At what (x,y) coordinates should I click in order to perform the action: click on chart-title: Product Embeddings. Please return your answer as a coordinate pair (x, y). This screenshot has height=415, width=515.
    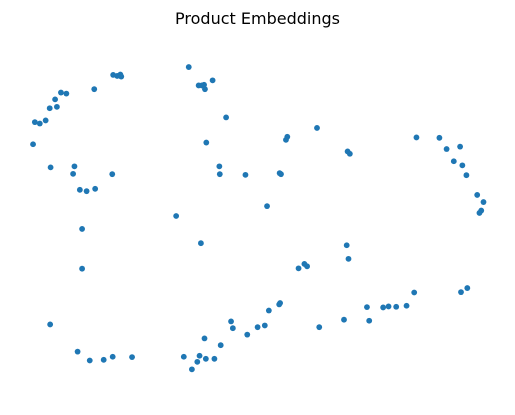
    Looking at the image, I should click on (257, 18).